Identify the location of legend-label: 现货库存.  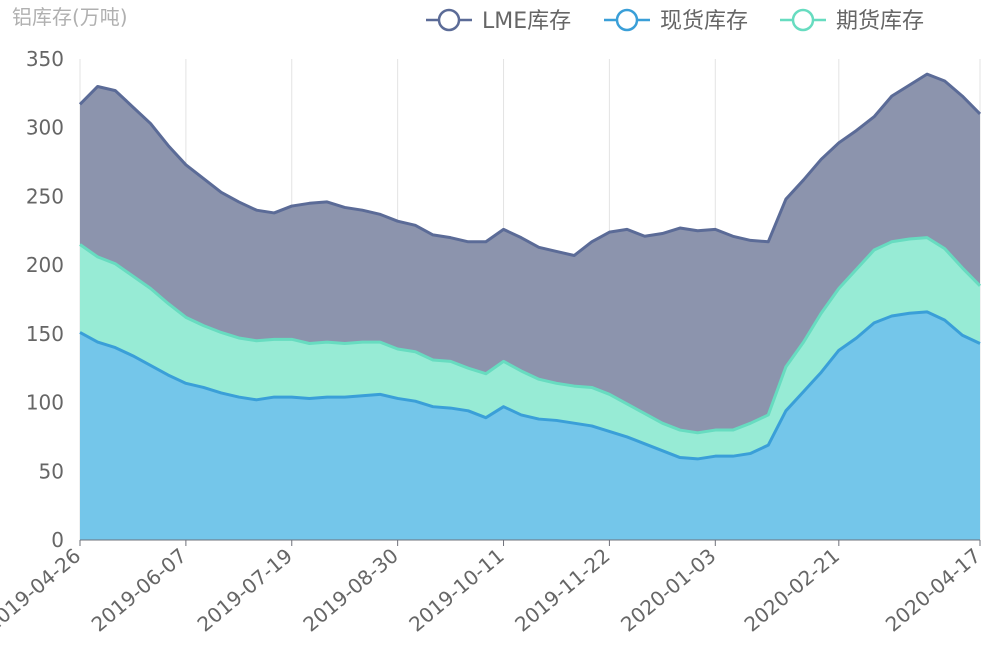
(704, 21).